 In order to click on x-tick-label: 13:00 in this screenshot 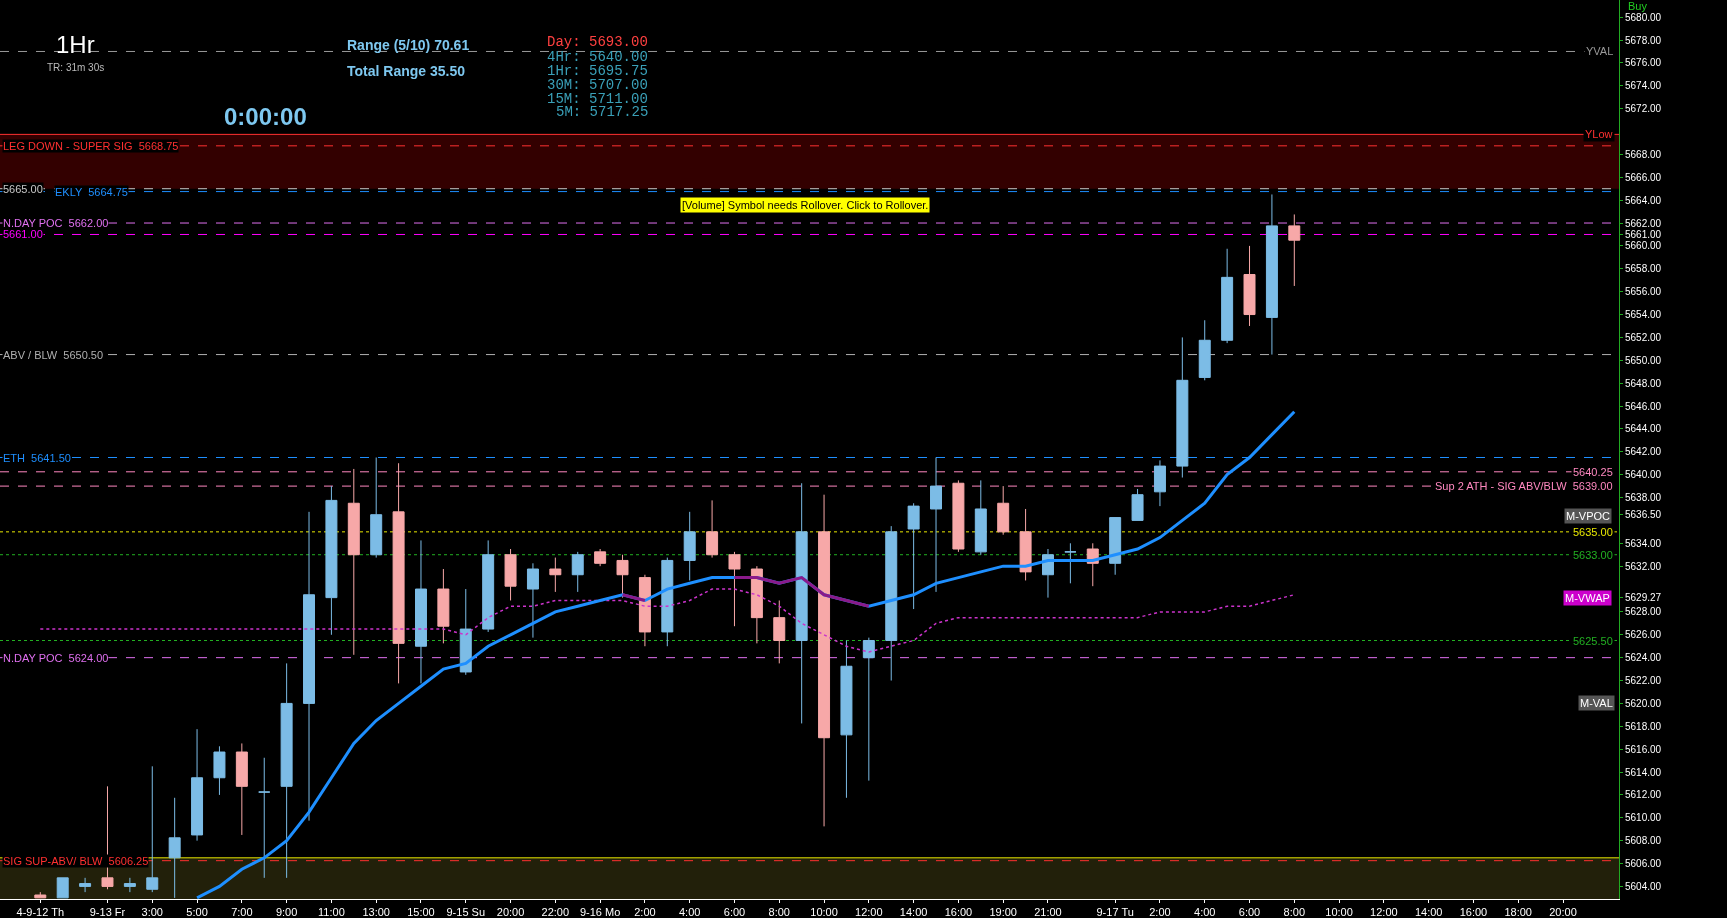, I will do `click(376, 912)`.